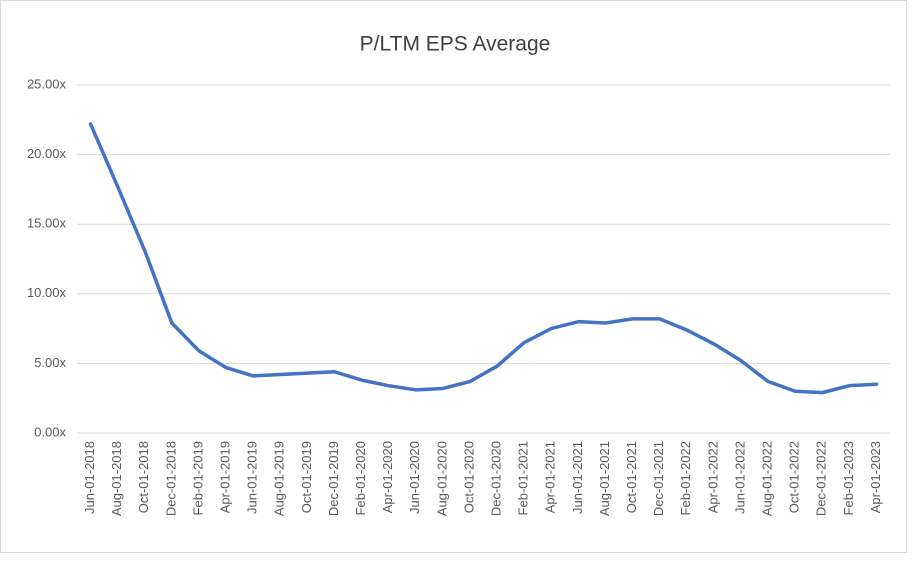 The width and height of the screenshot is (915, 565). I want to click on x-tick-label: Dec-01-2022, so click(821, 478).